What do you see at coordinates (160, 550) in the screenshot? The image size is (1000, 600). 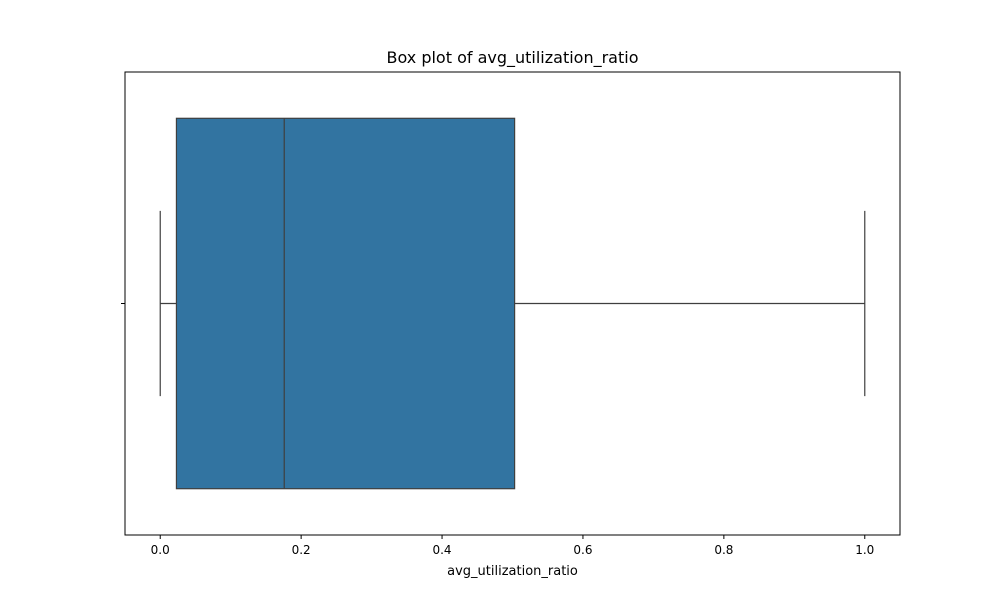 I see `x-tick-label: 0.0` at bounding box center [160, 550].